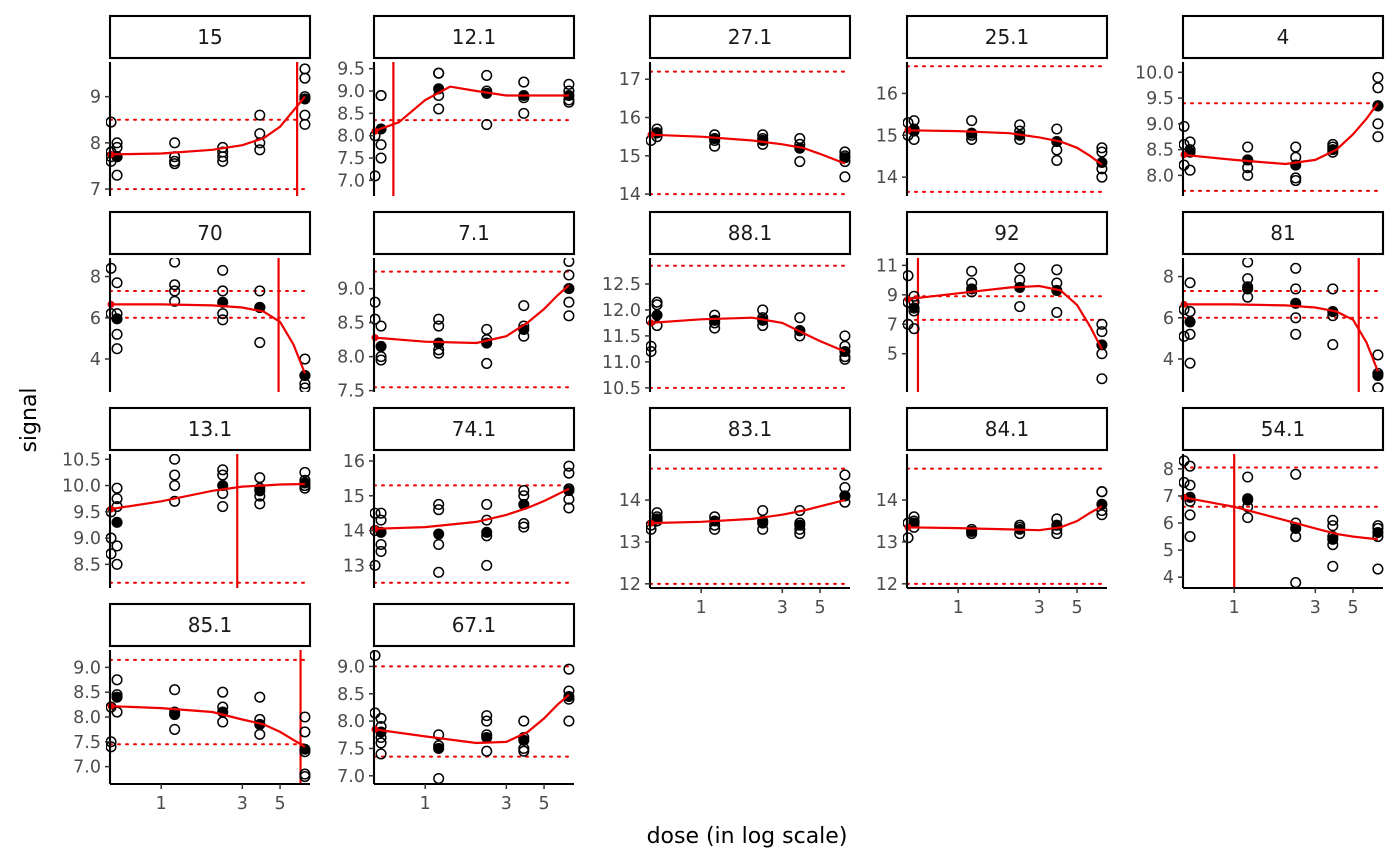 Image resolution: width=1400 pixels, height=866 pixels. What do you see at coordinates (351, 777) in the screenshot?
I see `y-tick-label: 7.0` at bounding box center [351, 777].